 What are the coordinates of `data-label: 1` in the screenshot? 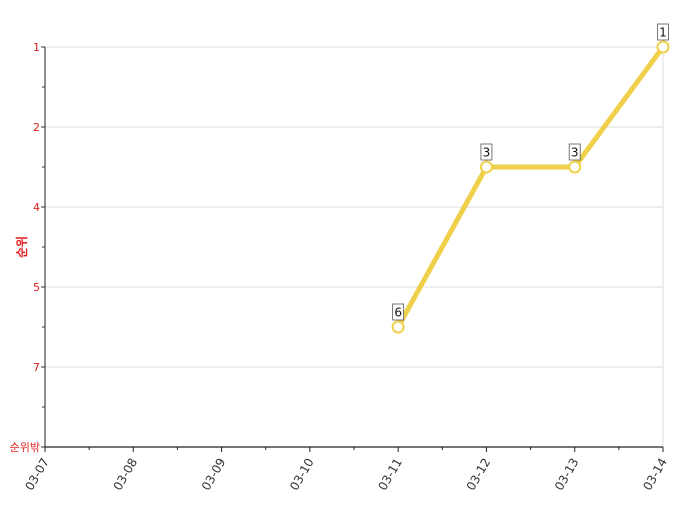 It's located at (663, 33).